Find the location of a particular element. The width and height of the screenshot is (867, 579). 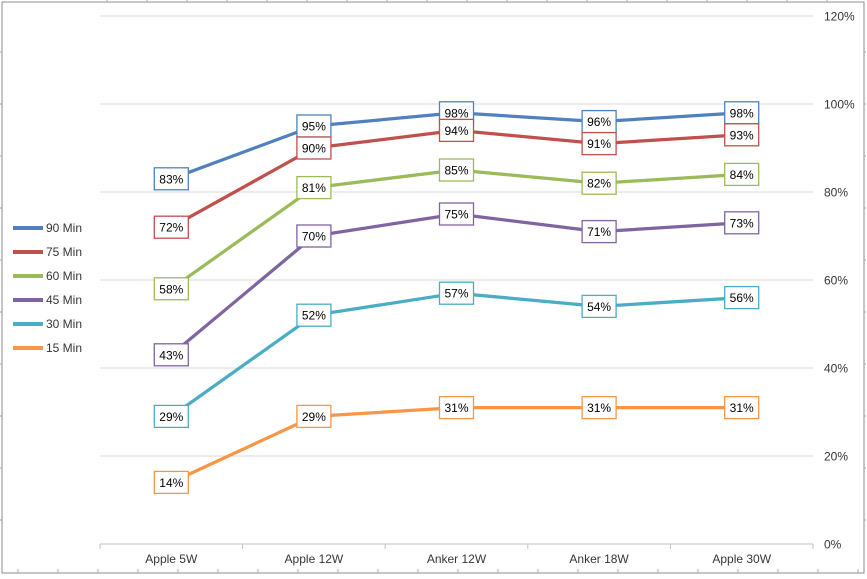

legend-item-60-min: 60 Min is located at coordinates (47, 276).